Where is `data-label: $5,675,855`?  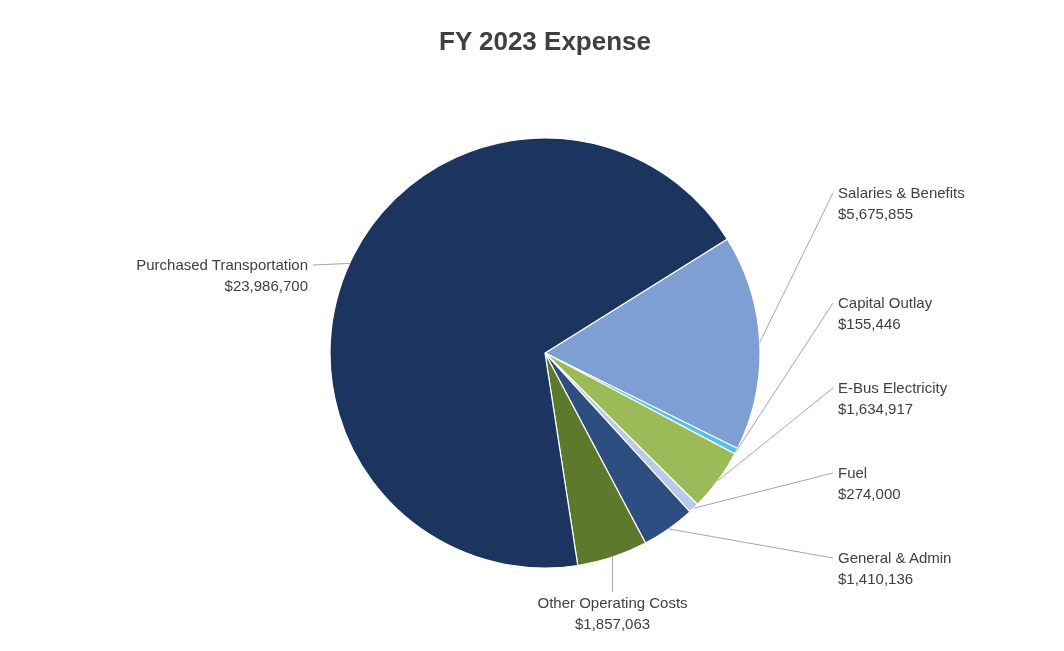 data-label: $5,675,855 is located at coordinates (876, 213).